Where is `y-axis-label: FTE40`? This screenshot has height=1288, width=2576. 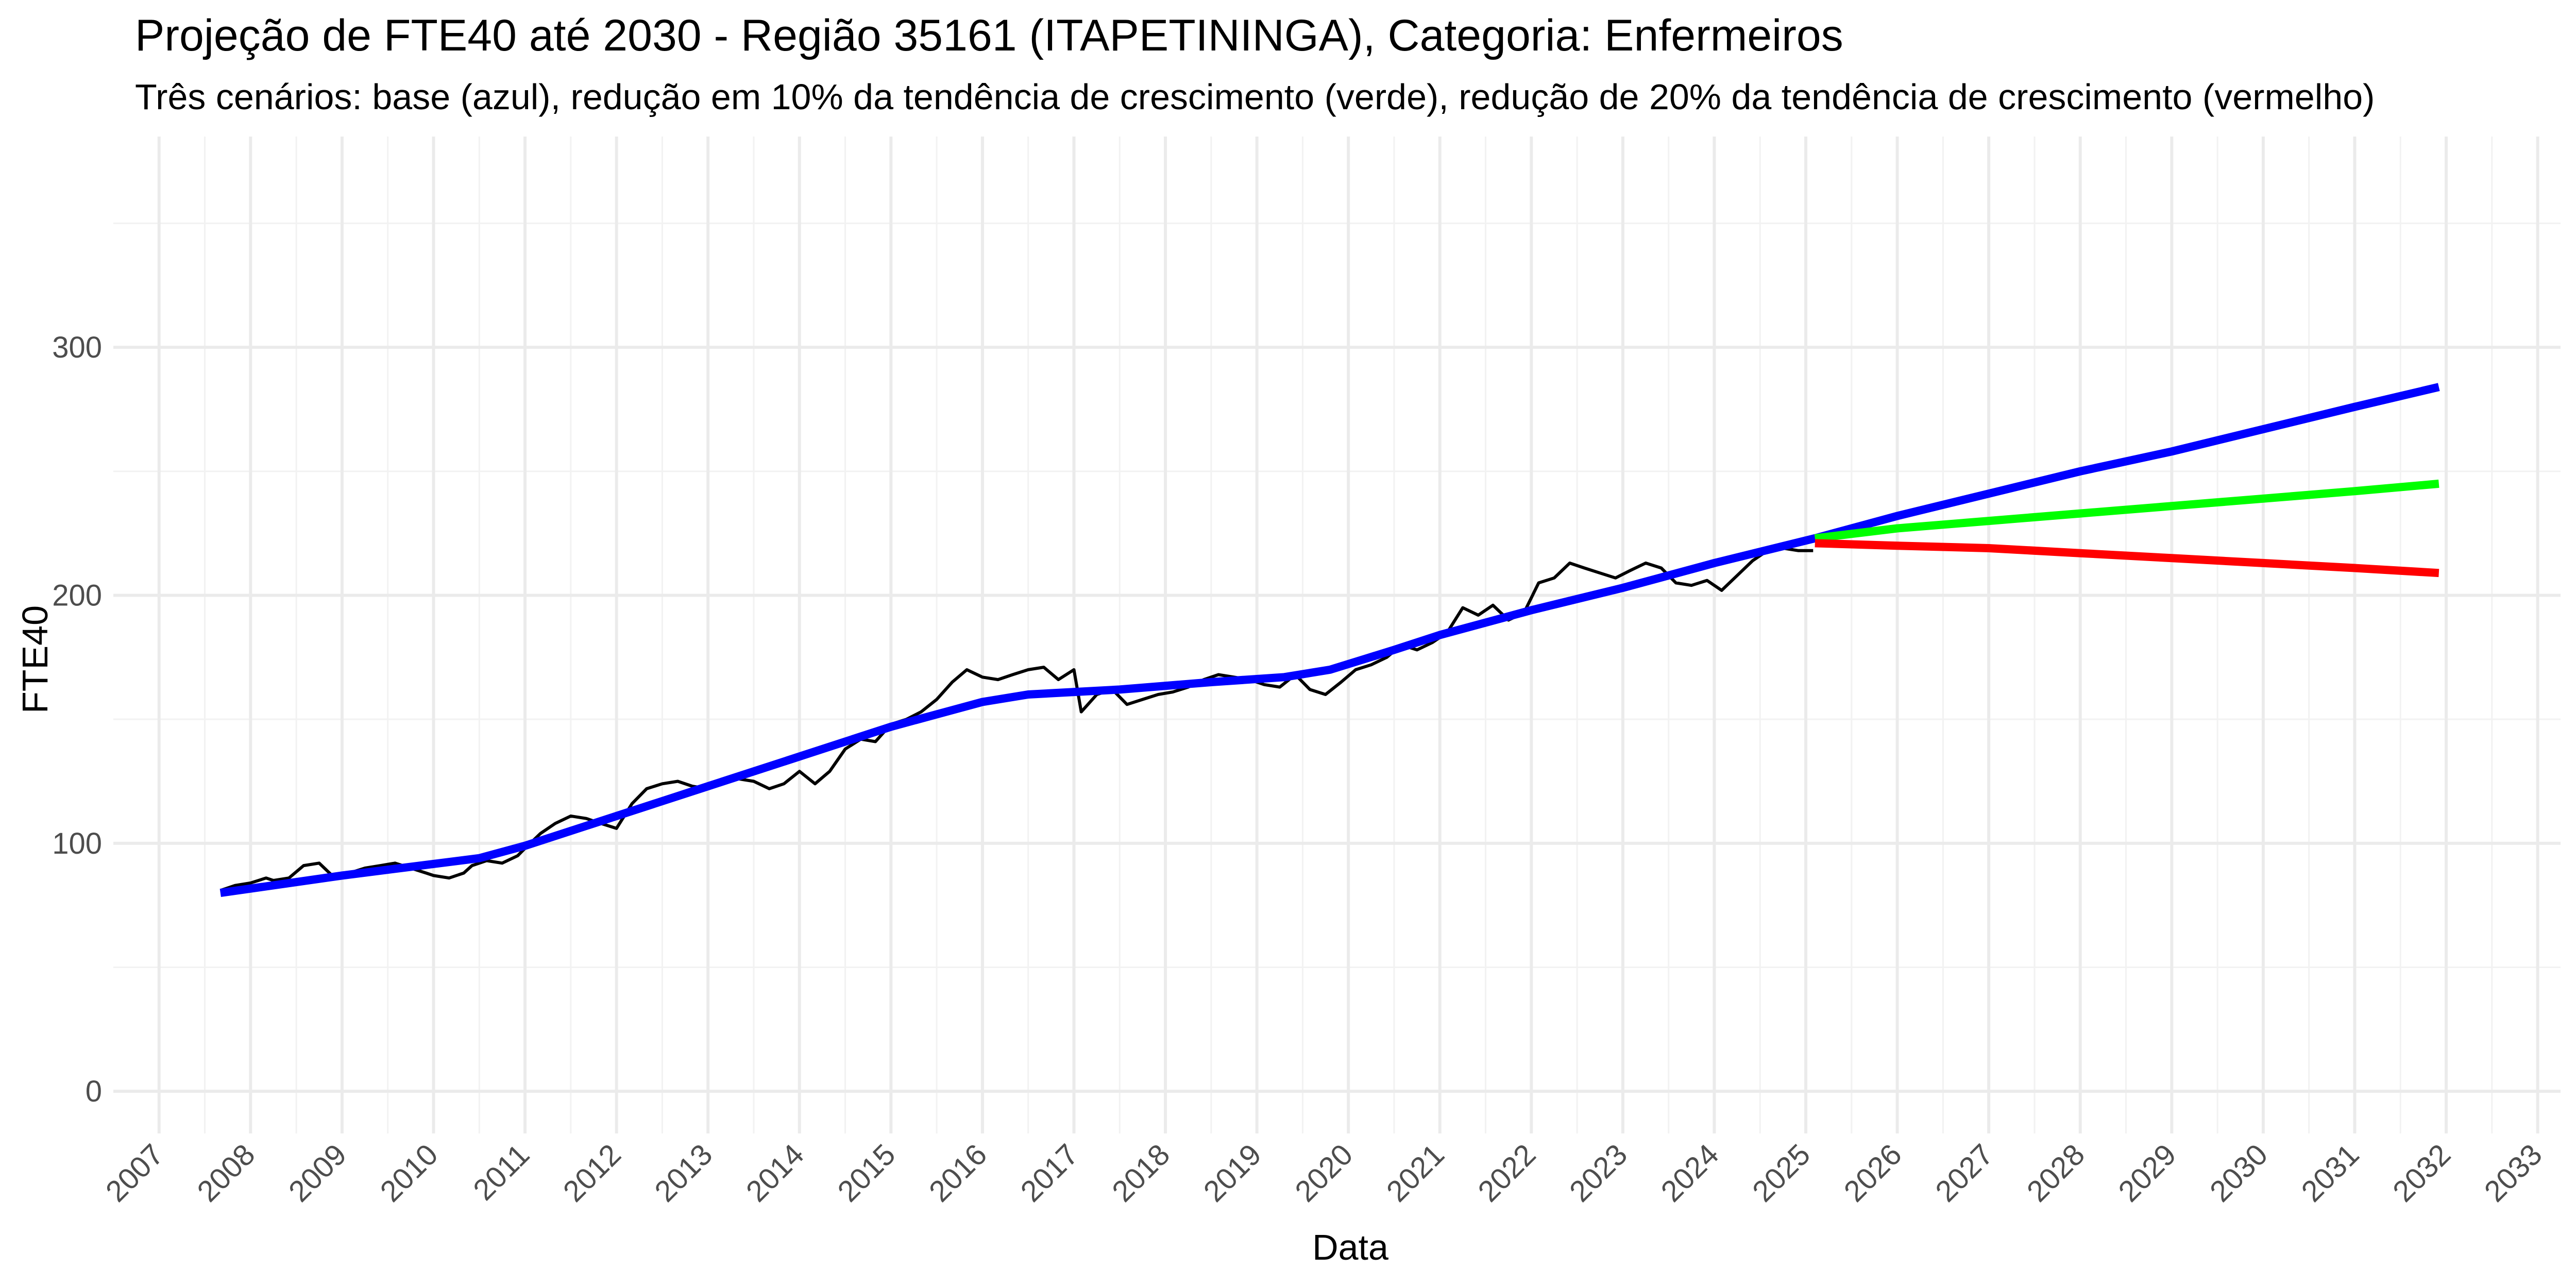
y-axis-label: FTE40 is located at coordinates (35, 659).